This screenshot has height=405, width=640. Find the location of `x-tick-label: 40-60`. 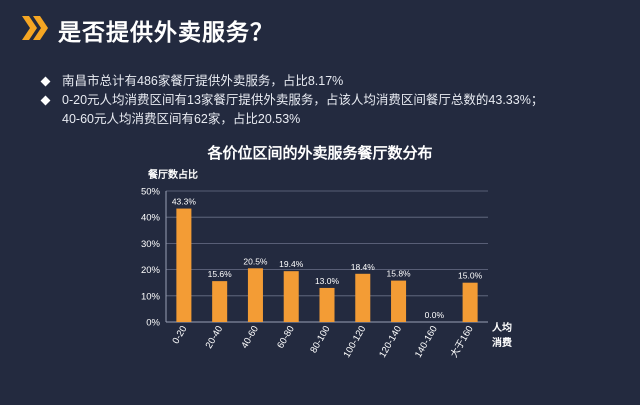

x-tick-label: 40-60 is located at coordinates (250, 337).